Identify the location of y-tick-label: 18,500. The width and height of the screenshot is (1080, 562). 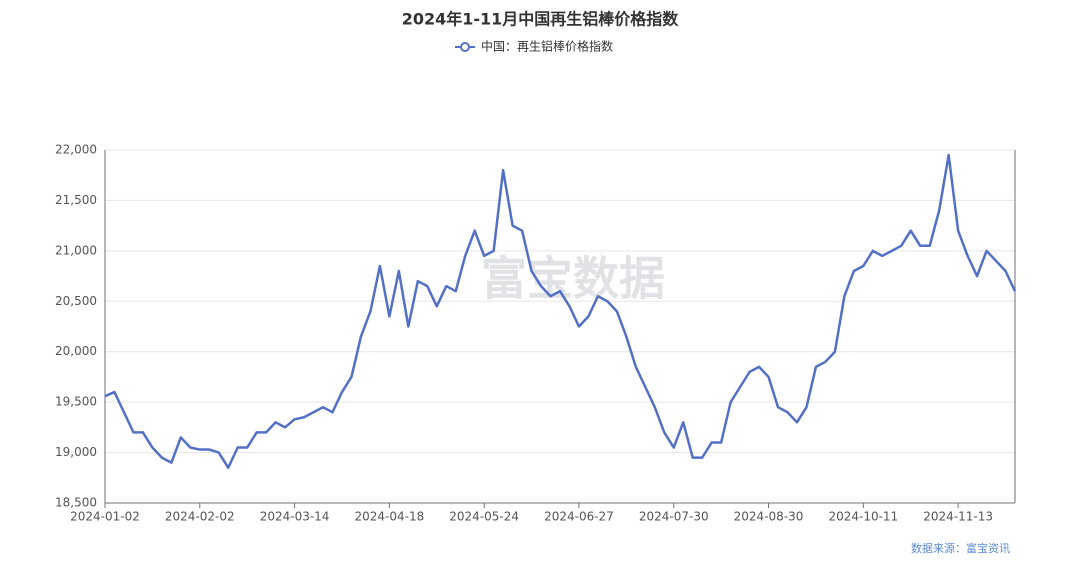
(76, 503).